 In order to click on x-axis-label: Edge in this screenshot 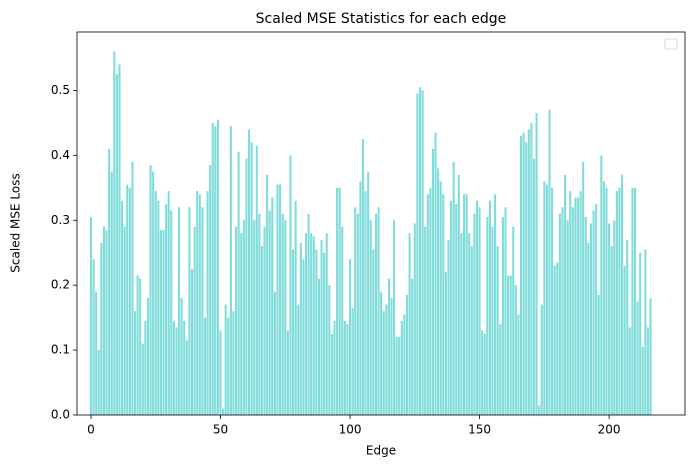, I will do `click(381, 451)`.